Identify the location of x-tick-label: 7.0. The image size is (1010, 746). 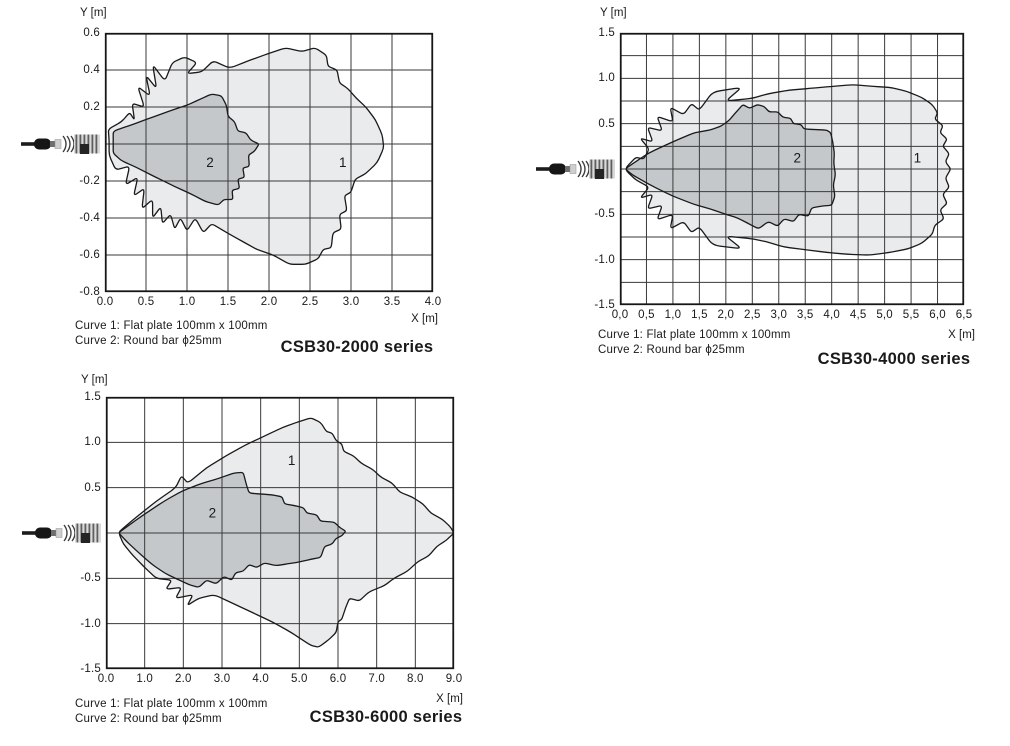
(376, 679).